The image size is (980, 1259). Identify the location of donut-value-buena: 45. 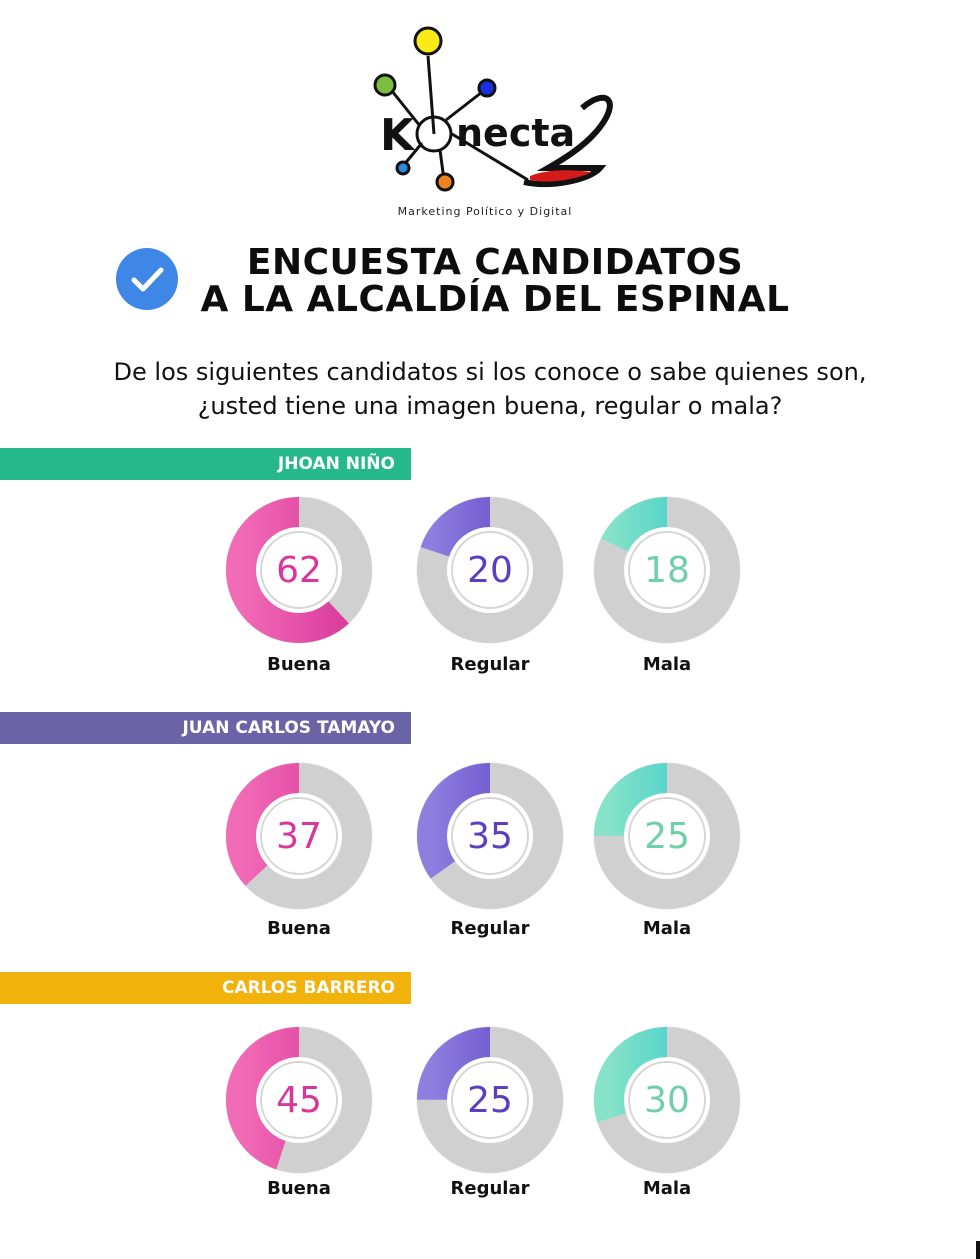
(299, 1100).